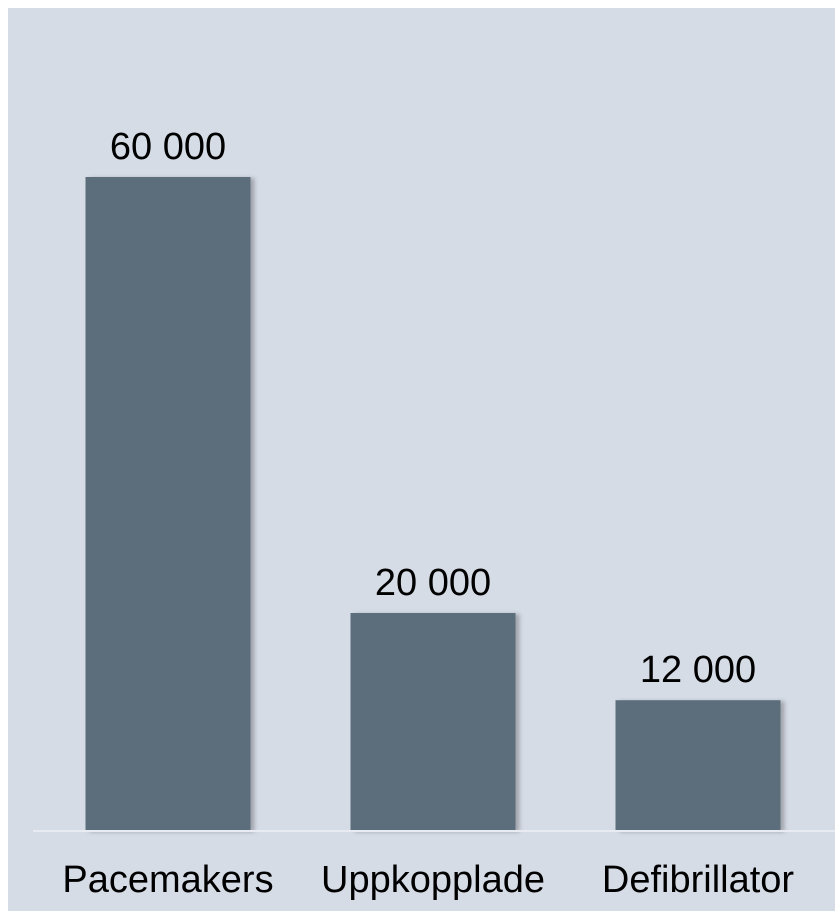 The height and width of the screenshot is (911, 835). Describe the element at coordinates (698, 670) in the screenshot. I see `value-label-defibrillator: 12 000` at that location.